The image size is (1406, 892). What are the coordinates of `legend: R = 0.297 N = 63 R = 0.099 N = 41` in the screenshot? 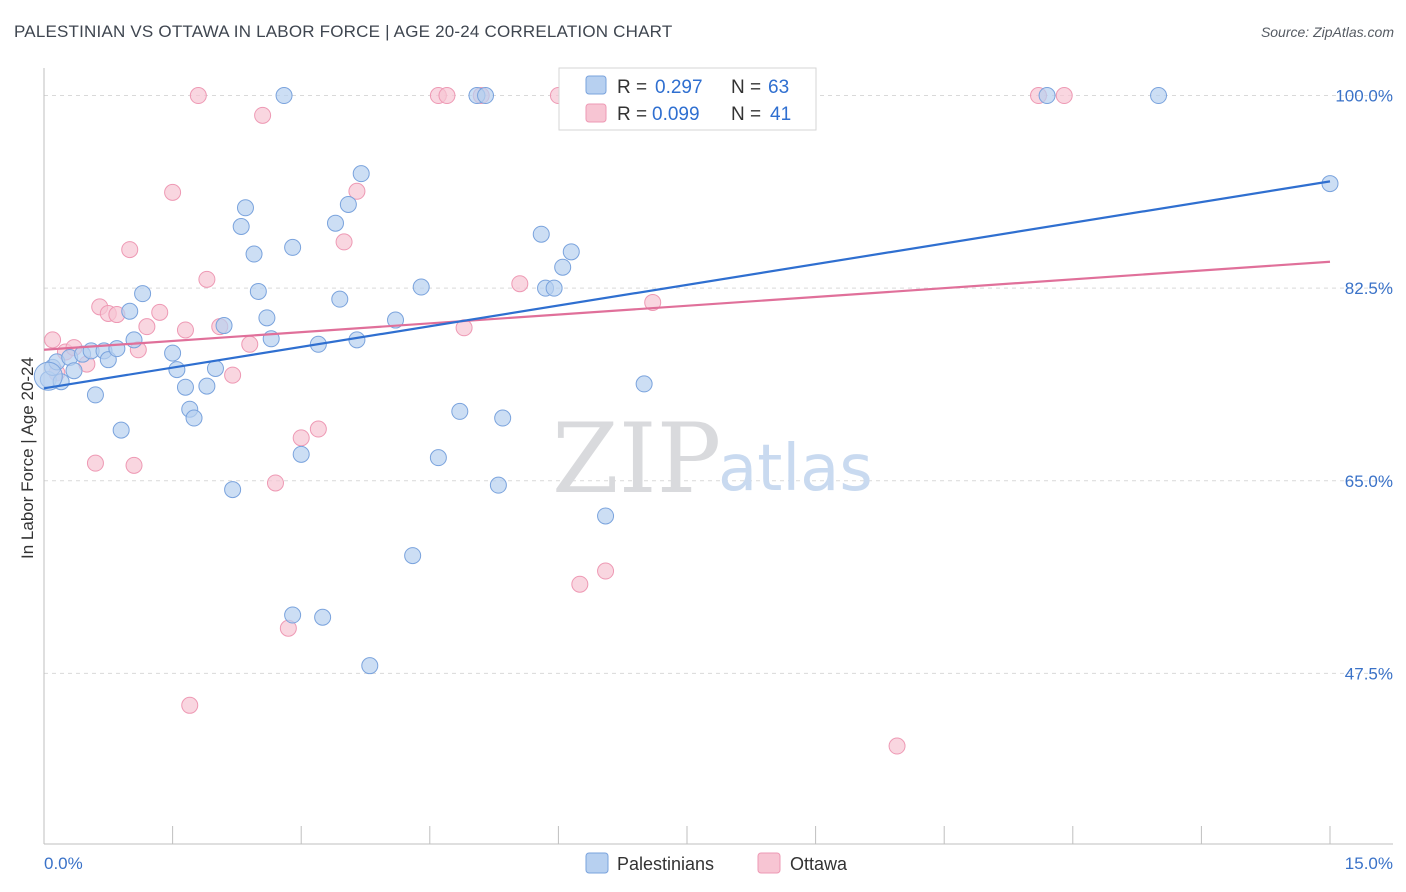 It's located at (687, 99).